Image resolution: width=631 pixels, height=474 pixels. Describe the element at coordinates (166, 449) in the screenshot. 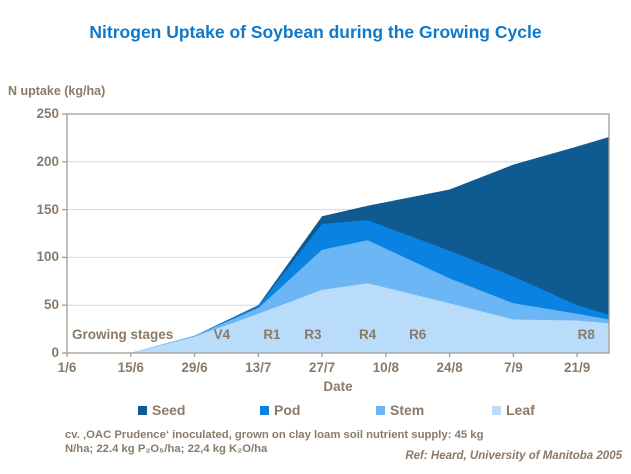

I see `footnote-line2: N/ha; 22.4 kg P₂O₅/ha; 22,4 kg K₂O/ha` at that location.